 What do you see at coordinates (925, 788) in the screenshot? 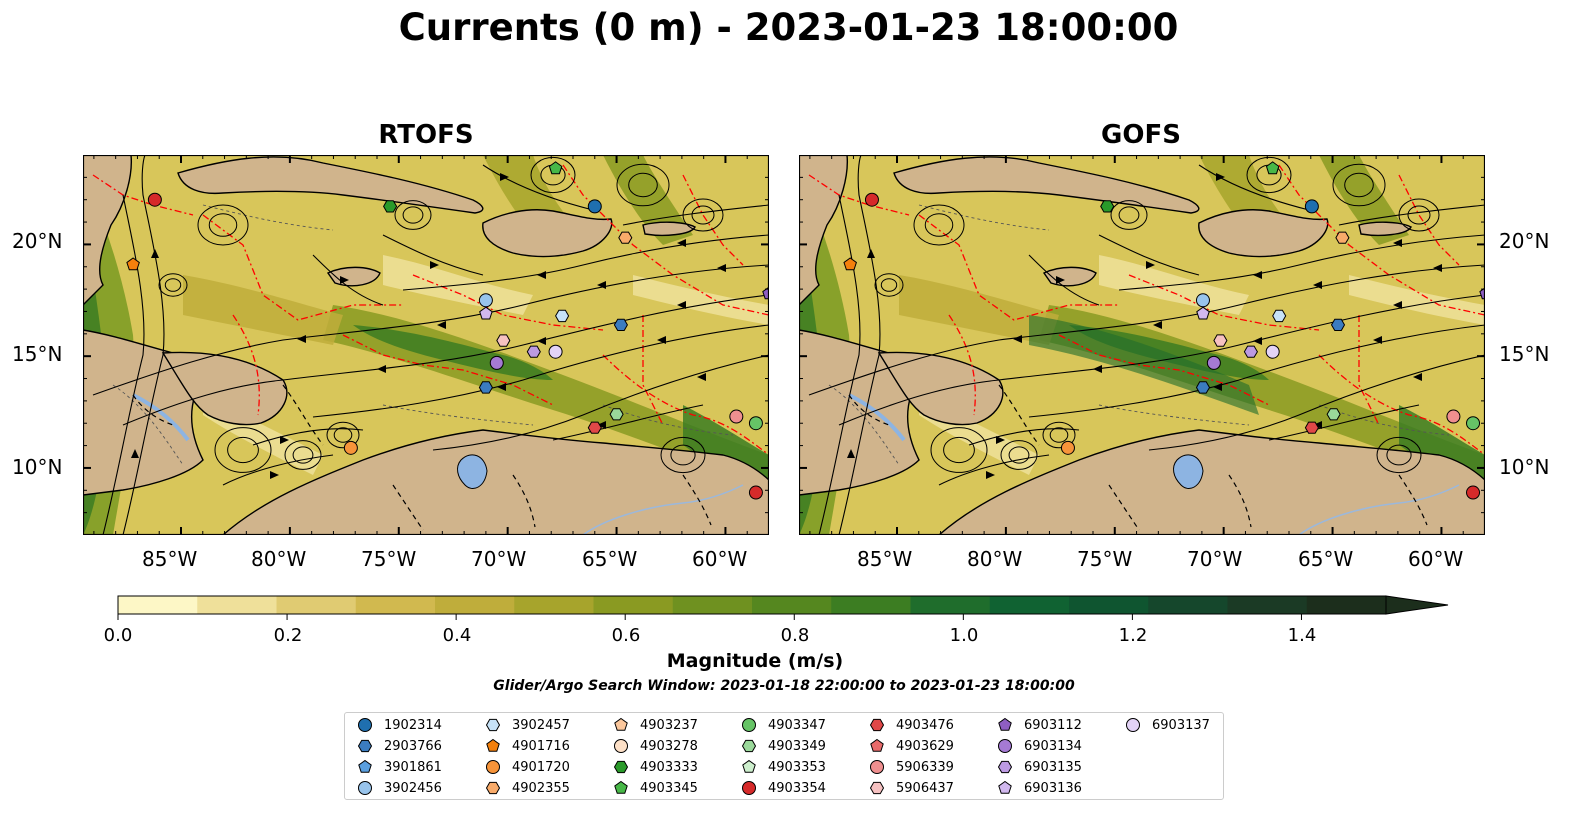
I see `legend-label: 5906437` at bounding box center [925, 788].